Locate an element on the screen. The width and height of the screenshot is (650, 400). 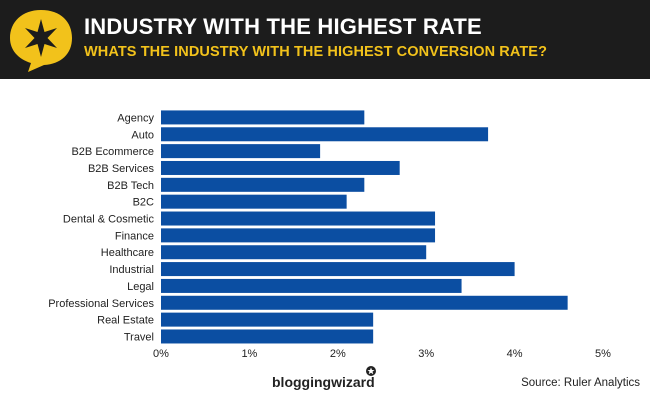
category-label: Travel is located at coordinates (139, 337).